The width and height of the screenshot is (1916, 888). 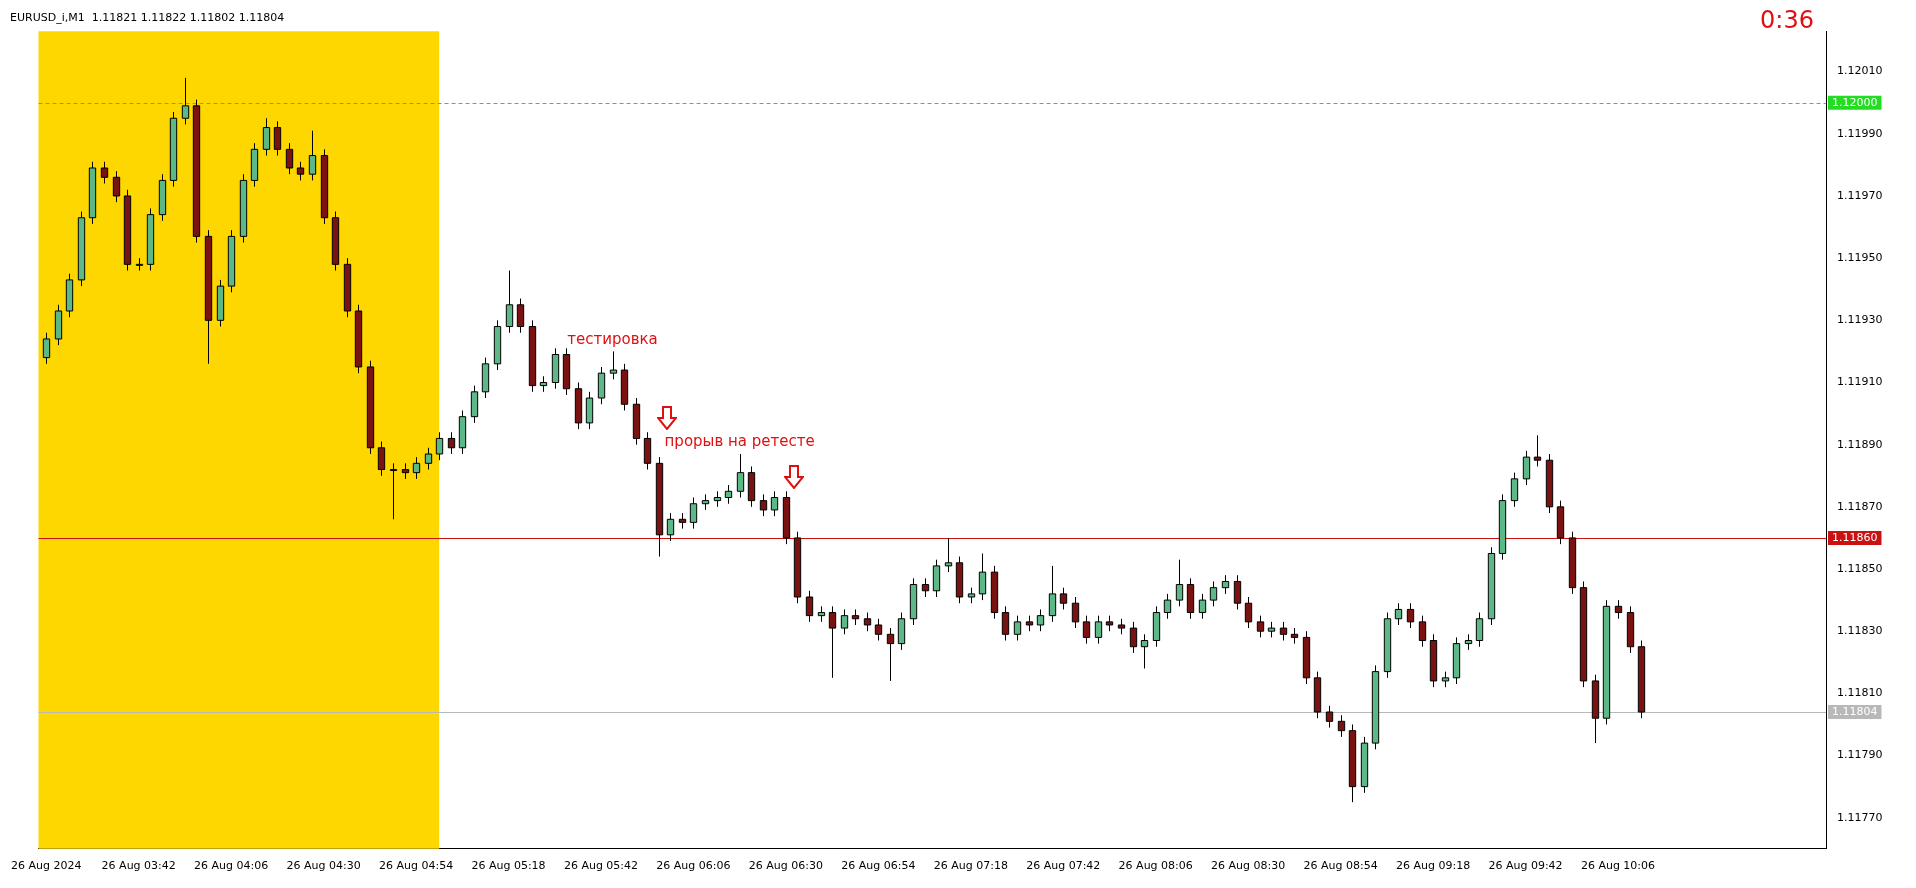 What do you see at coordinates (1860, 568) in the screenshot?
I see `y-tick-label: 1.11850` at bounding box center [1860, 568].